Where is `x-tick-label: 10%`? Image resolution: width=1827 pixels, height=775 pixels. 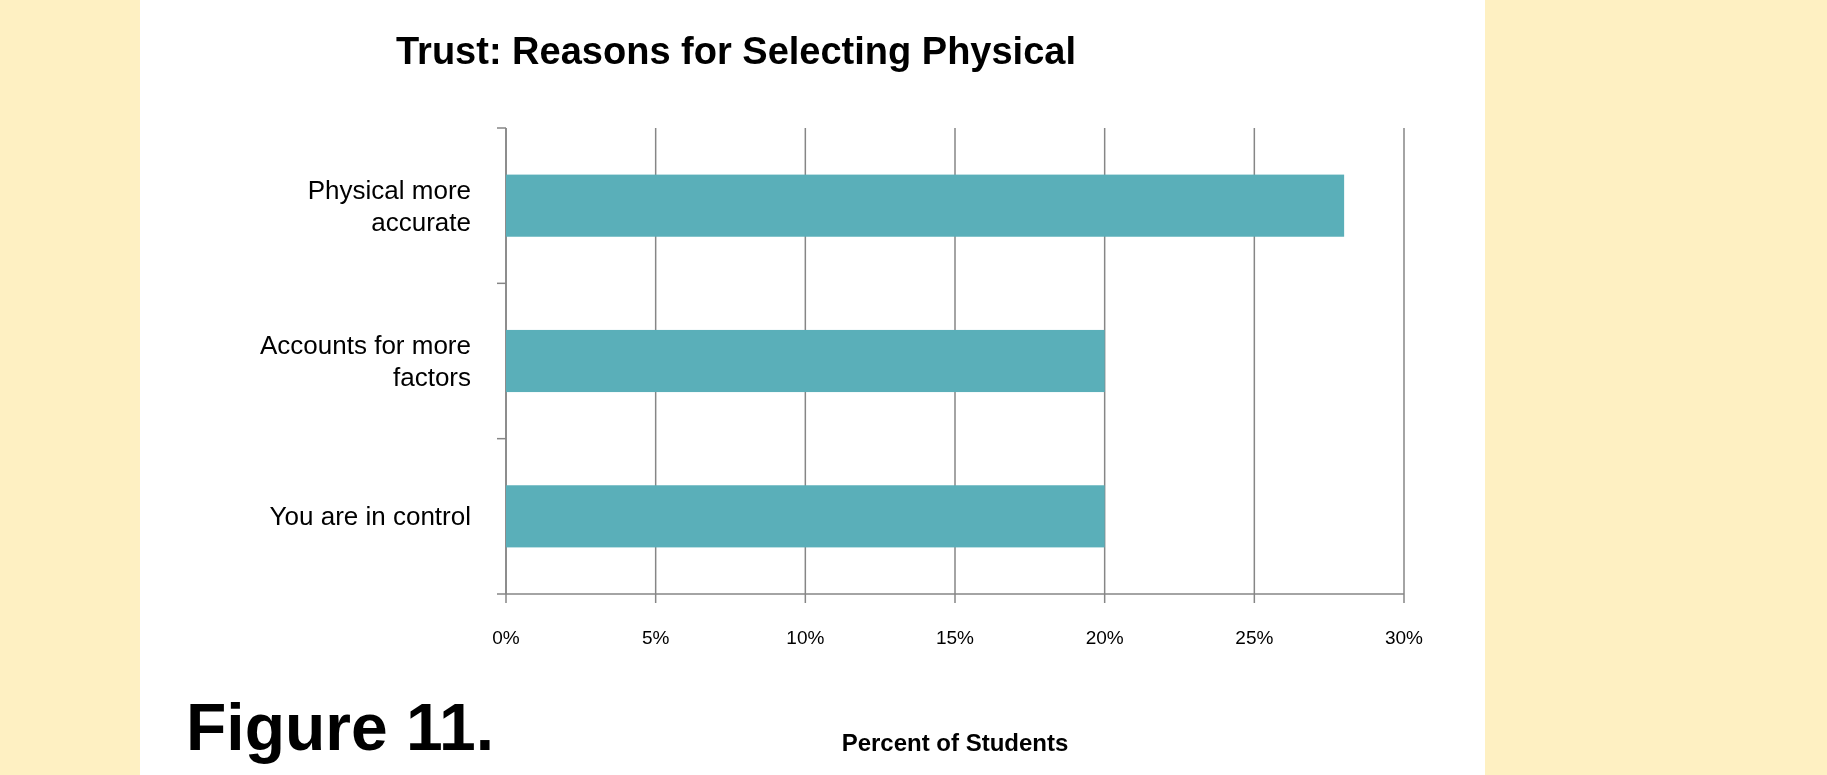
x-tick-label: 10% is located at coordinates (805, 637).